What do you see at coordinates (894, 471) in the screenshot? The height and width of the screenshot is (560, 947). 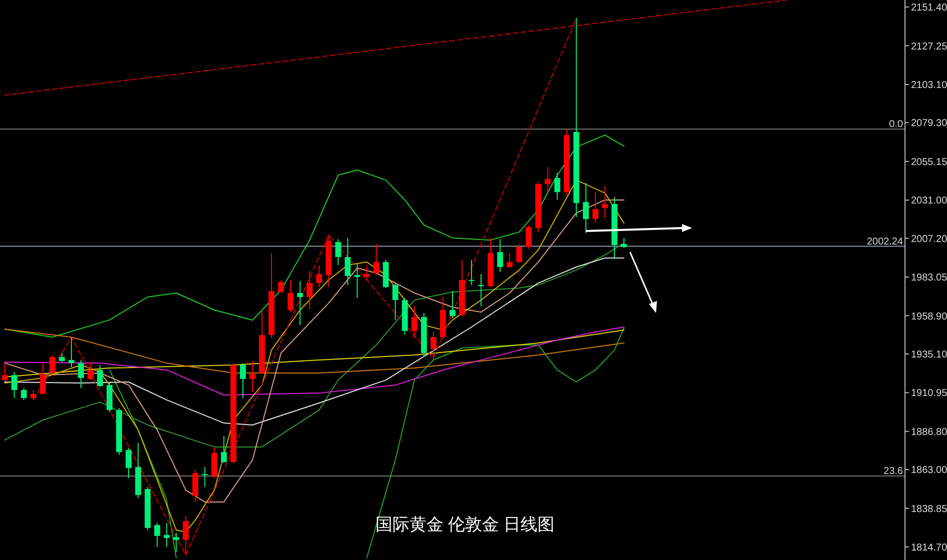 I see `annotation: 23.6` at bounding box center [894, 471].